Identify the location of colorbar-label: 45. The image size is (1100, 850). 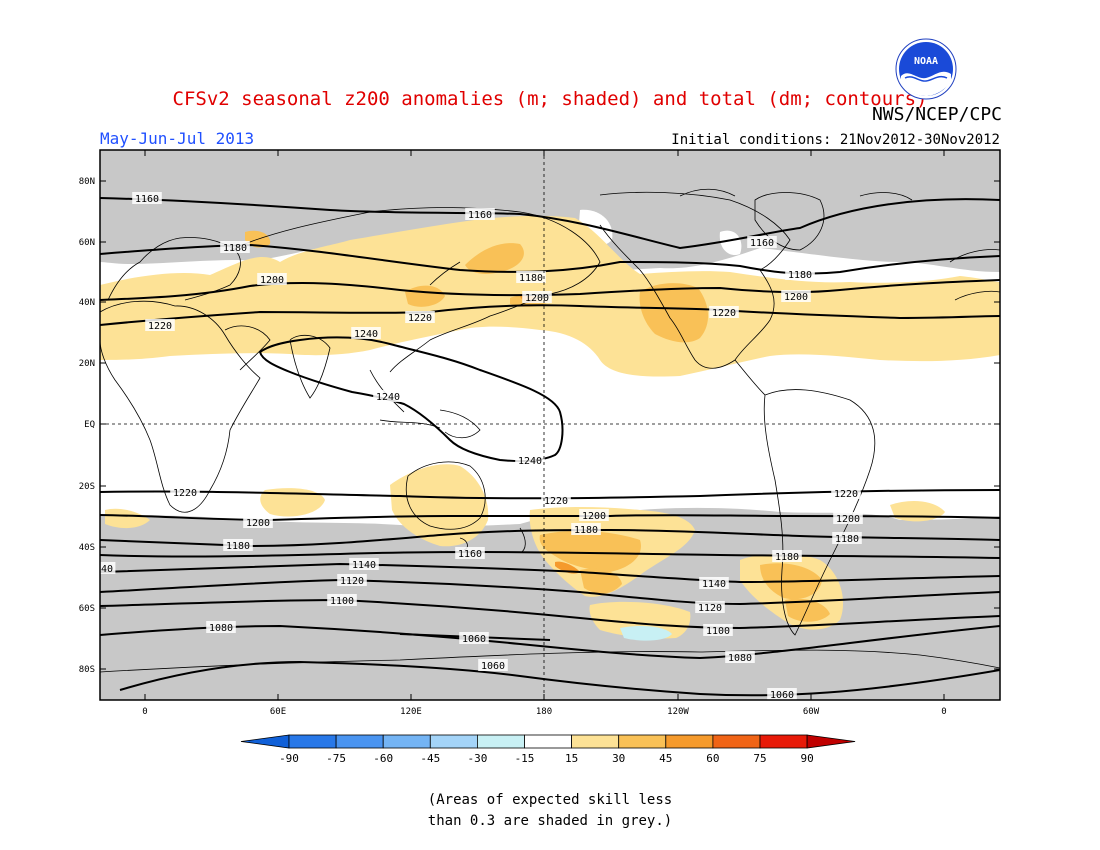
(665, 758).